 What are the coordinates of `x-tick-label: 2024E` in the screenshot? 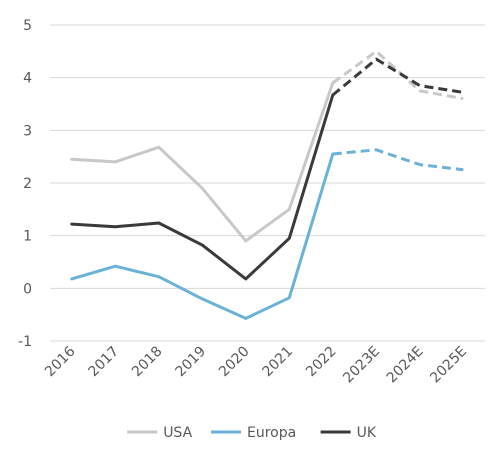 It's located at (405, 365).